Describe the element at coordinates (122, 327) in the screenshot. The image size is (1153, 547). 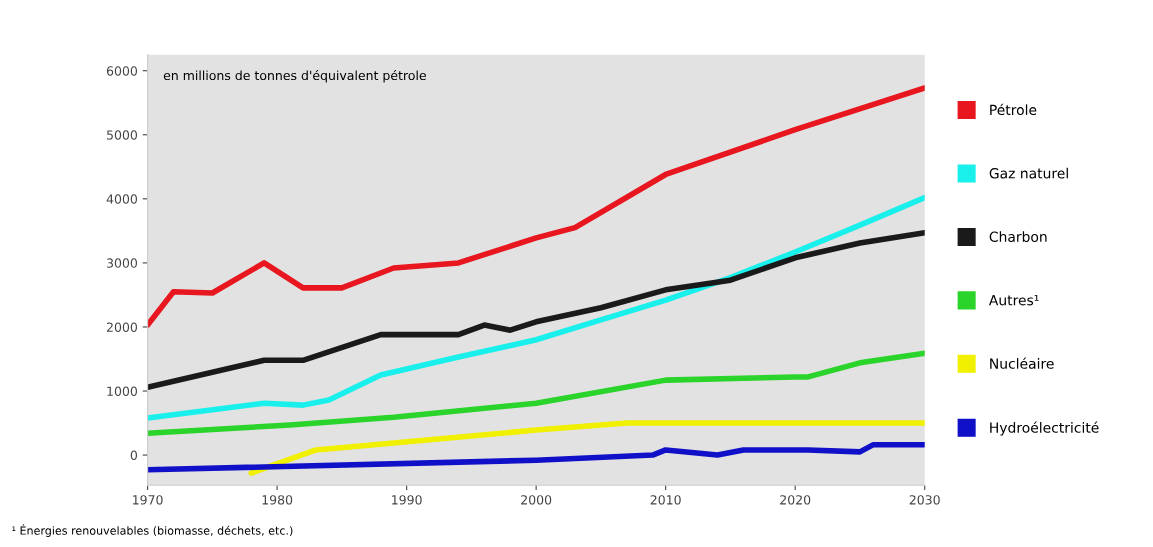
I see `y-tick-label: 2000` at that location.